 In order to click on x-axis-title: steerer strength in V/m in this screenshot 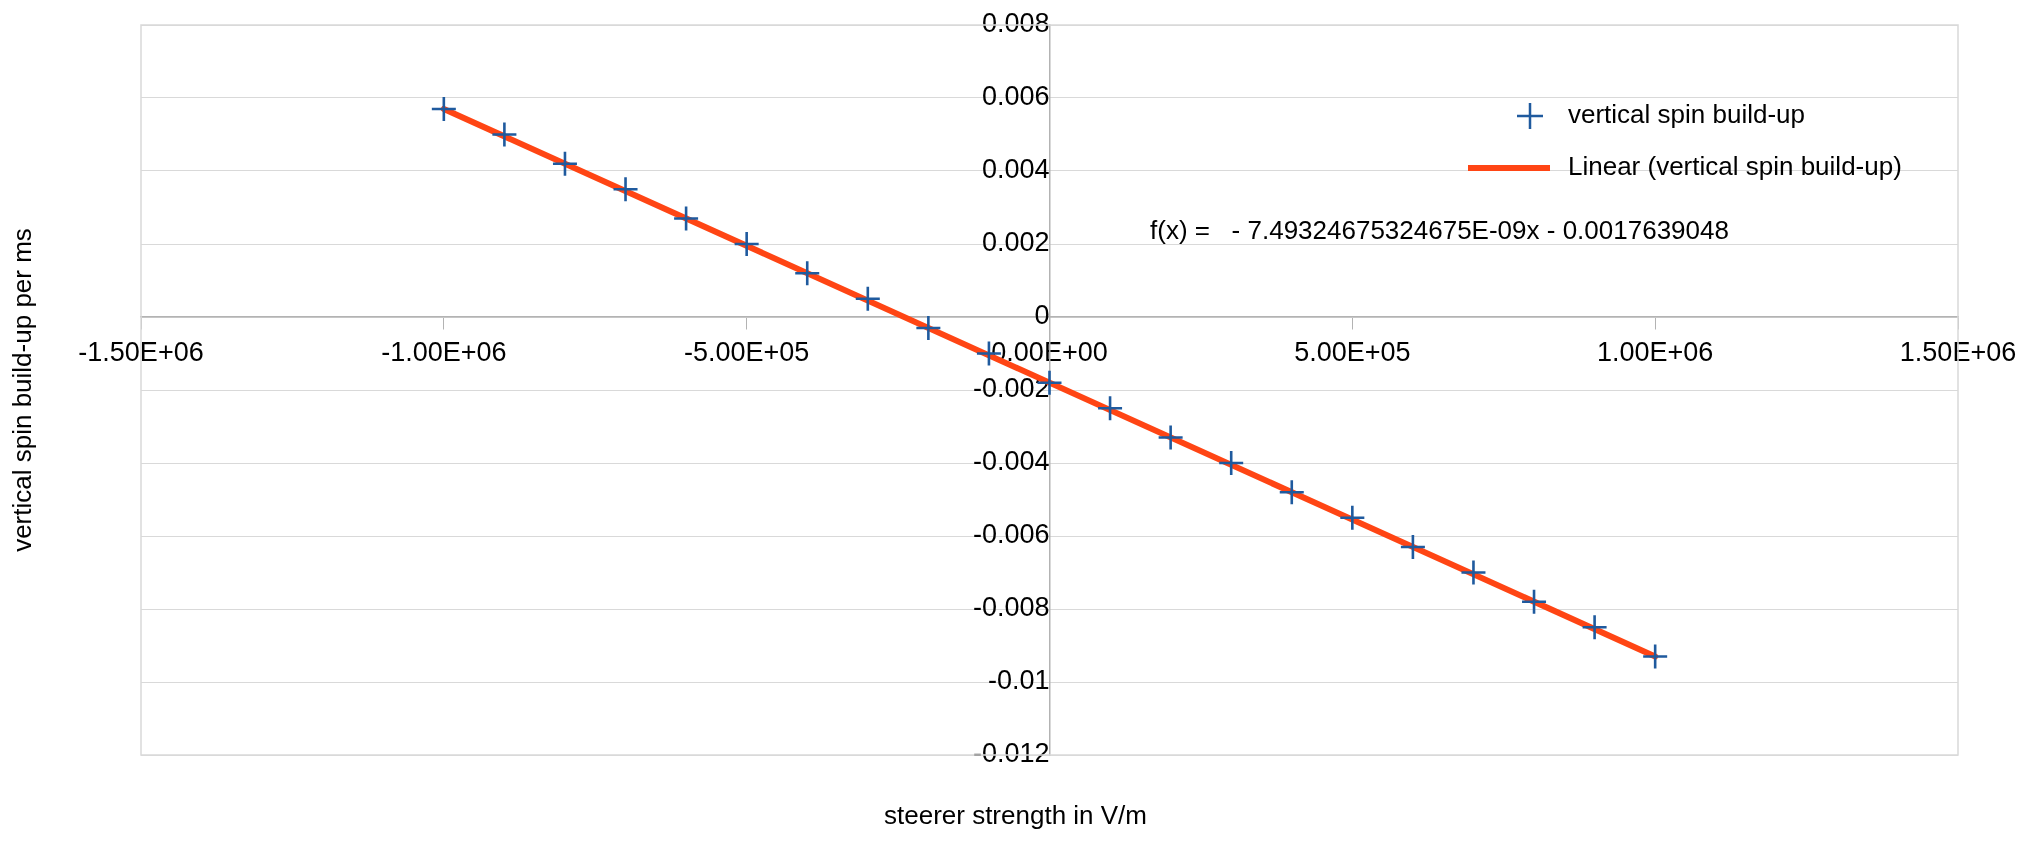, I will do `click(1015, 815)`.